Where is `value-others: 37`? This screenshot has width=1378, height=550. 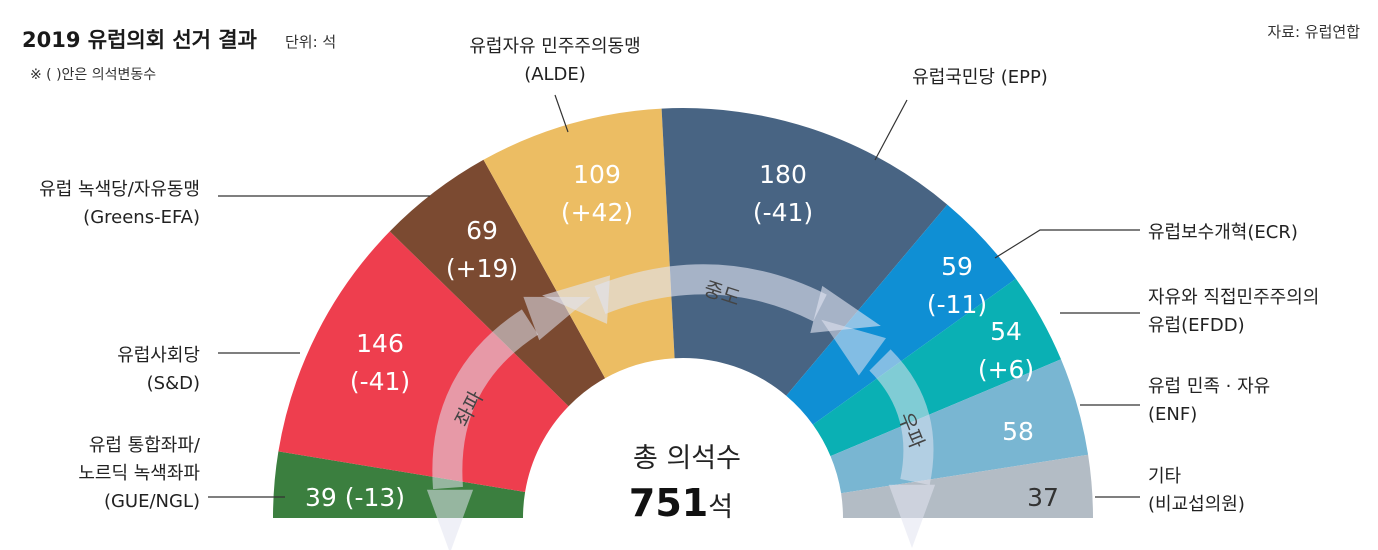 value-others: 37 is located at coordinates (1043, 497).